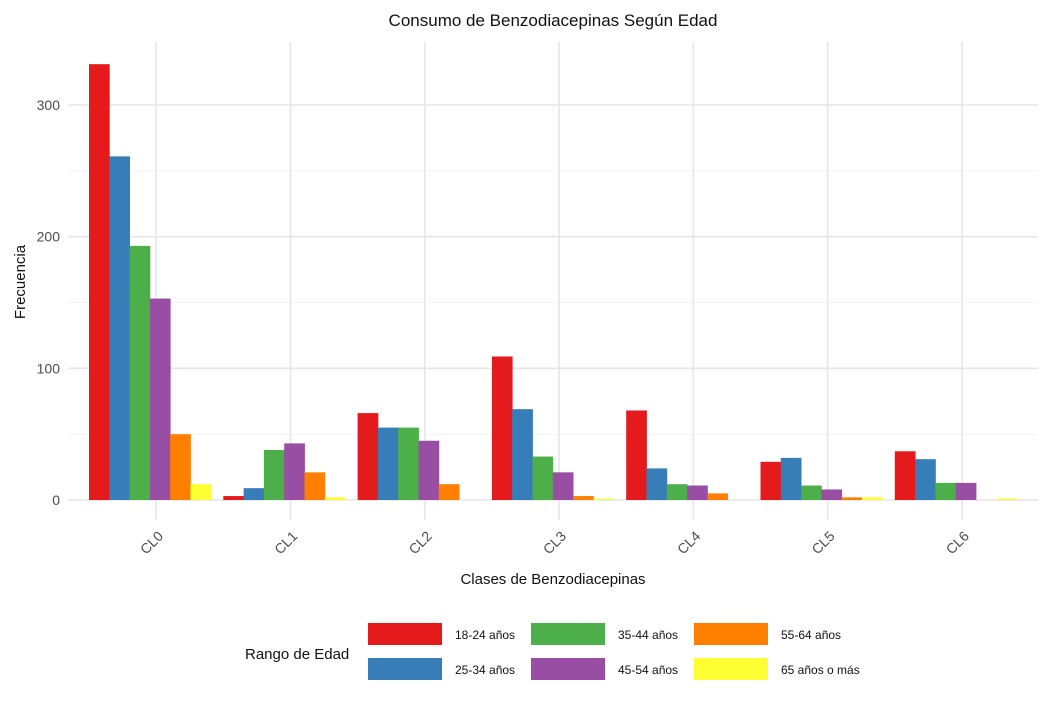 This screenshot has height=705, width=1049. Describe the element at coordinates (811, 635) in the screenshot. I see `legend-label: 55-64 años` at that location.